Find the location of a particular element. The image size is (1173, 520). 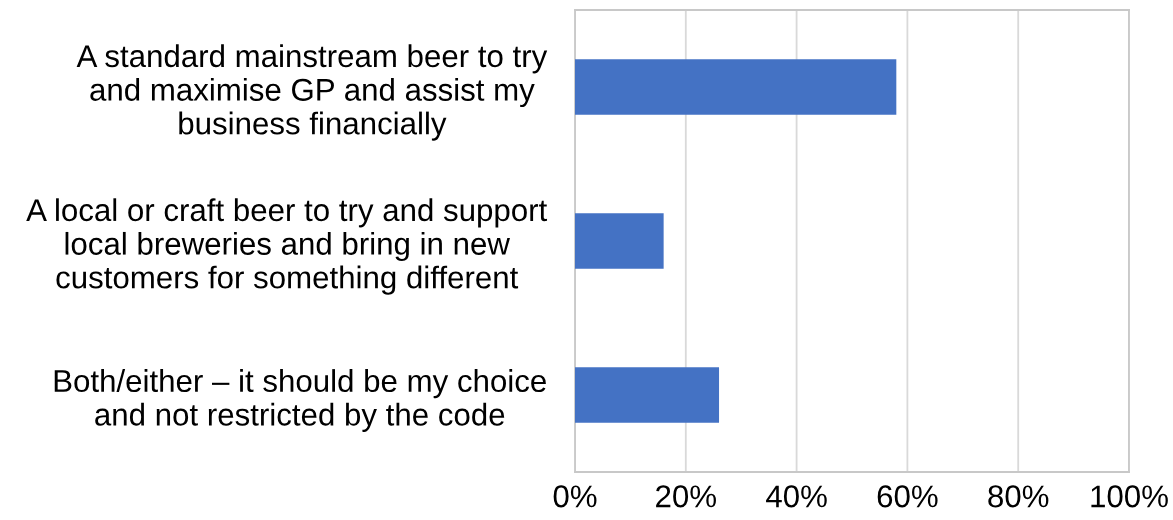

x-tick-label: 60% is located at coordinates (907, 496).